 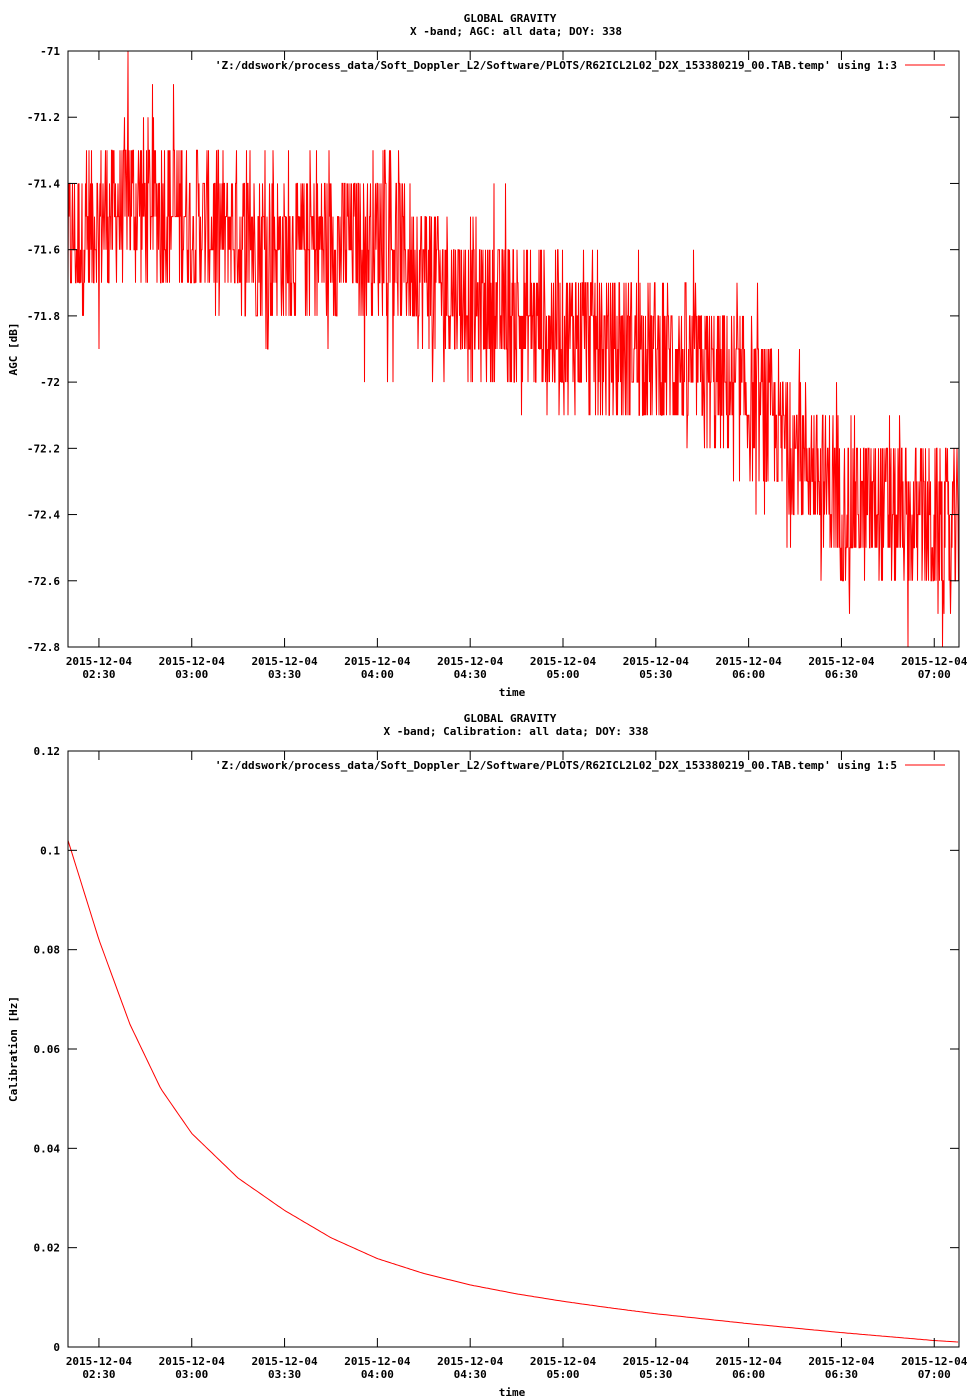 I want to click on y-axis-label: Calibration [Hz], so click(x=13, y=1049).